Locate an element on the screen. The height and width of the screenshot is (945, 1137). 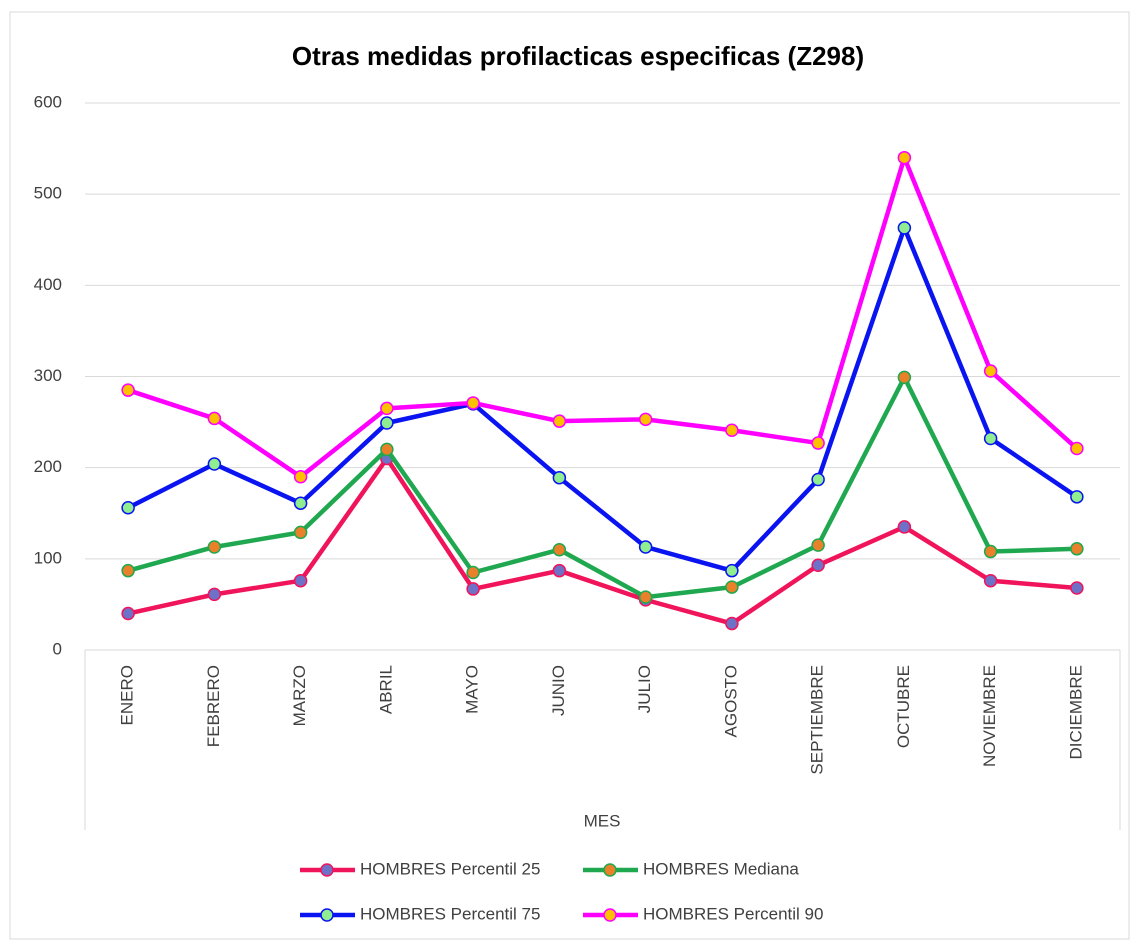
x-tick-label: OCTUBRE is located at coordinates (903, 706).